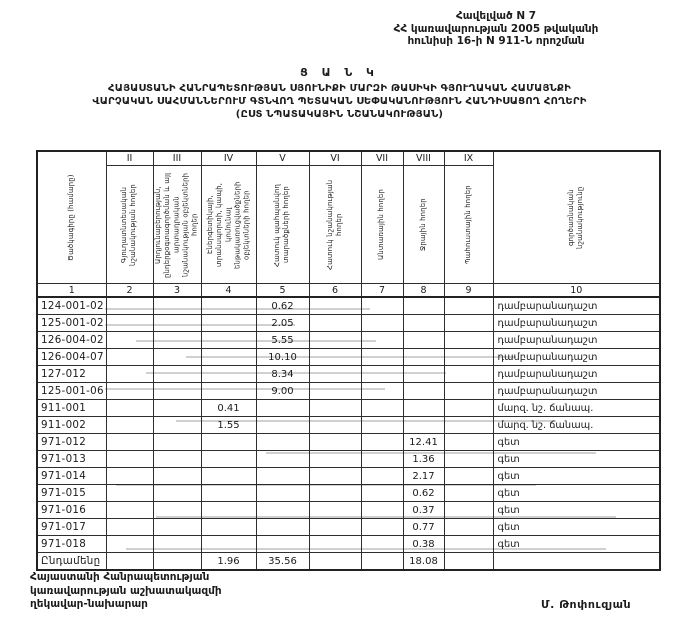 The image size is (679, 628). I want to click on table-row: 971-012 12.41 գետ, so click(348, 442).